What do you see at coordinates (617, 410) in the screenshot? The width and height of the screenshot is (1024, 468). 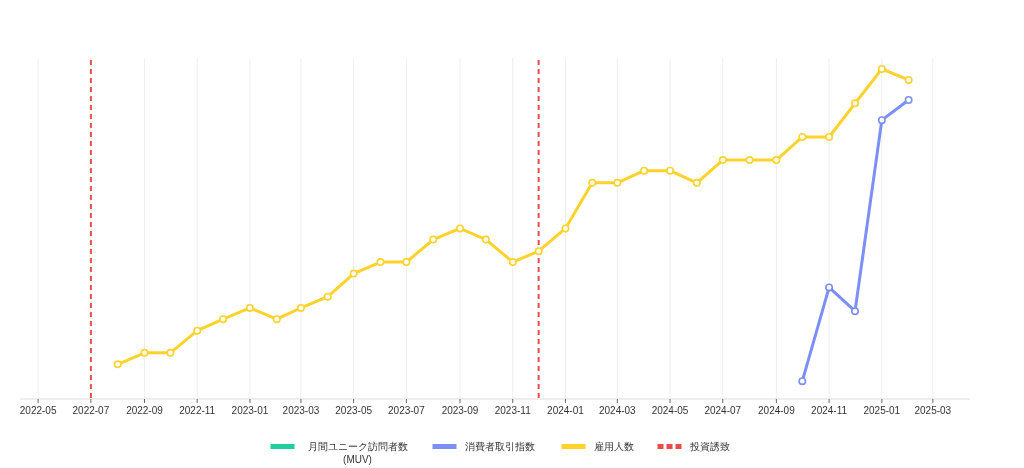 I see `x-tick-label: 2024-03` at bounding box center [617, 410].